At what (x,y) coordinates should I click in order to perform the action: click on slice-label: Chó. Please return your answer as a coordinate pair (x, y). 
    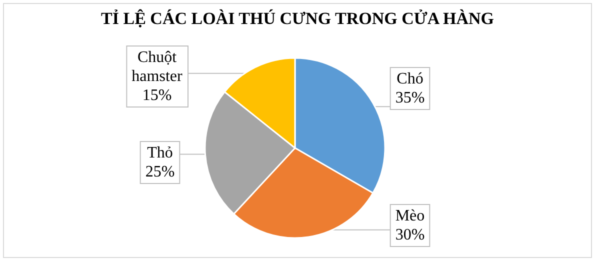
    Looking at the image, I should click on (410, 79).